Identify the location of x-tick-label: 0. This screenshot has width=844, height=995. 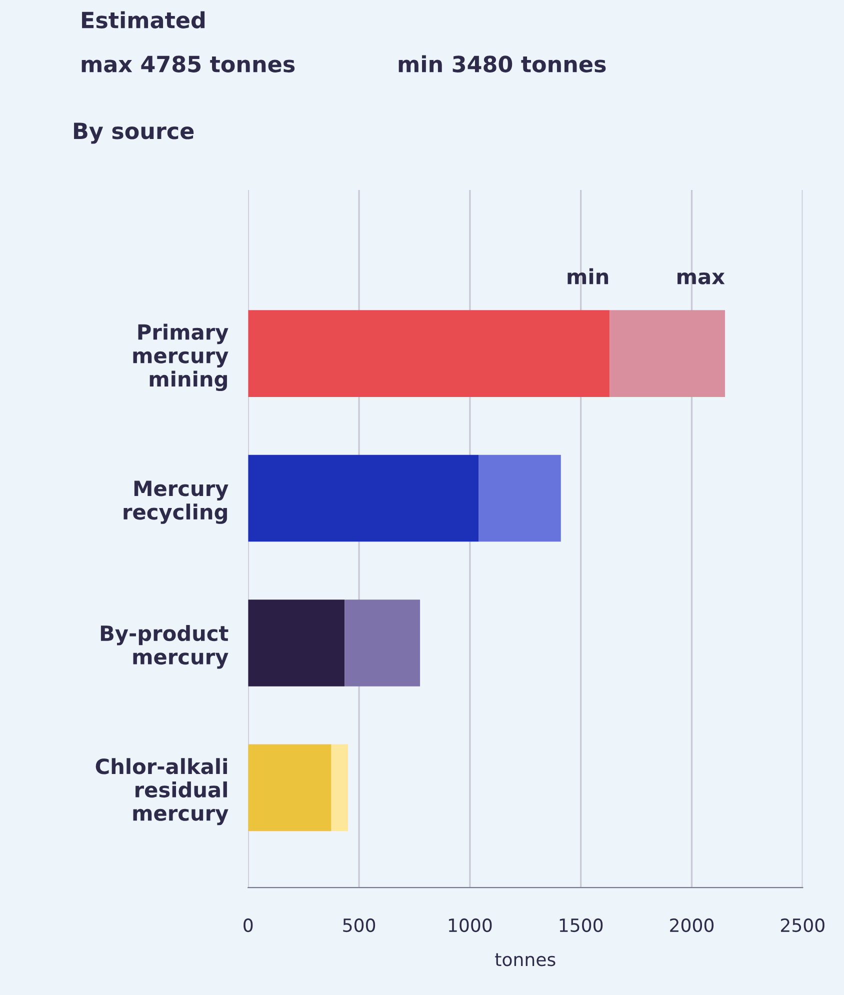
(248, 925).